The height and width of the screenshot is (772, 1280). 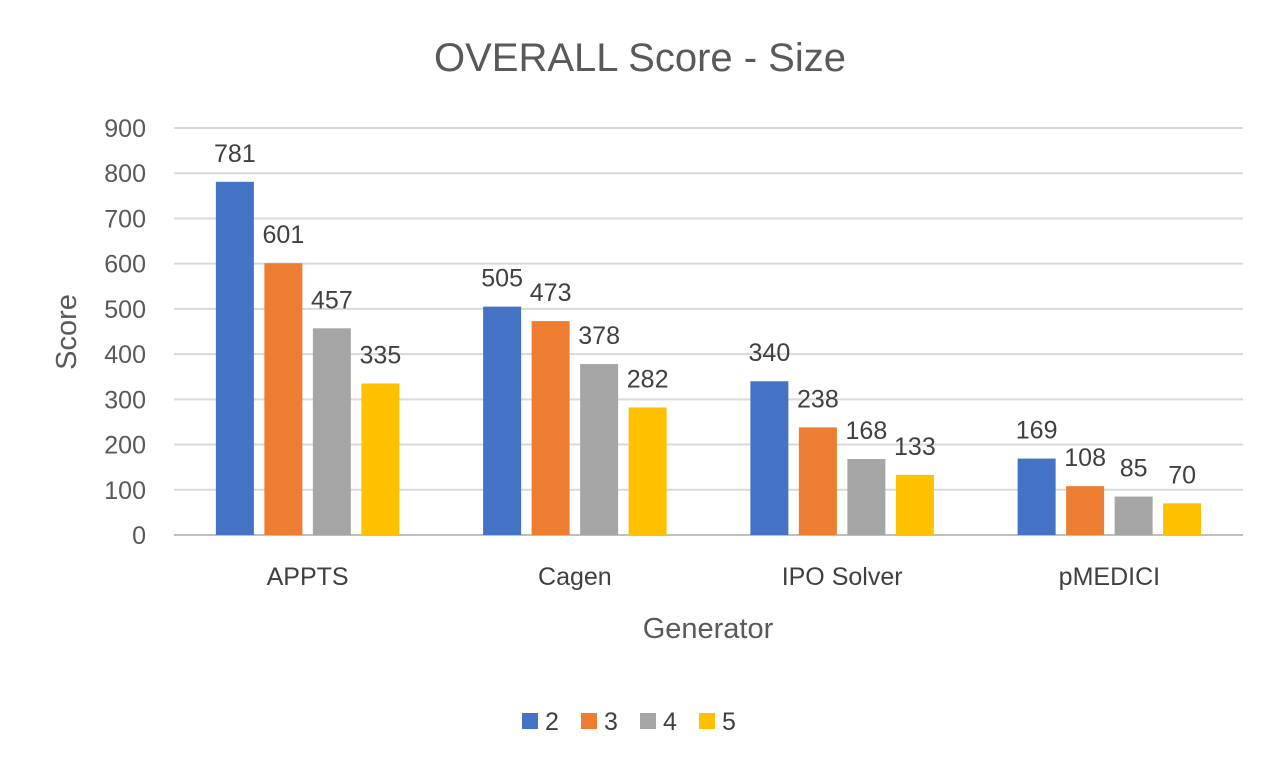 What do you see at coordinates (842, 577) in the screenshot?
I see `x-category-label: IPO Solver` at bounding box center [842, 577].